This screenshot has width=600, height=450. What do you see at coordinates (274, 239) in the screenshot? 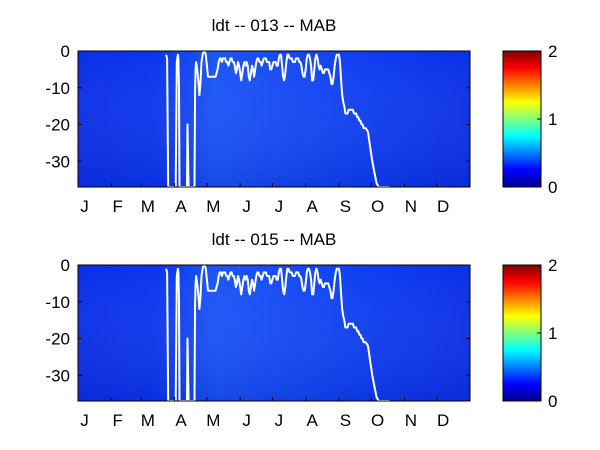
I see `chart-title: ldt -- 015 -- MAB` at bounding box center [274, 239].